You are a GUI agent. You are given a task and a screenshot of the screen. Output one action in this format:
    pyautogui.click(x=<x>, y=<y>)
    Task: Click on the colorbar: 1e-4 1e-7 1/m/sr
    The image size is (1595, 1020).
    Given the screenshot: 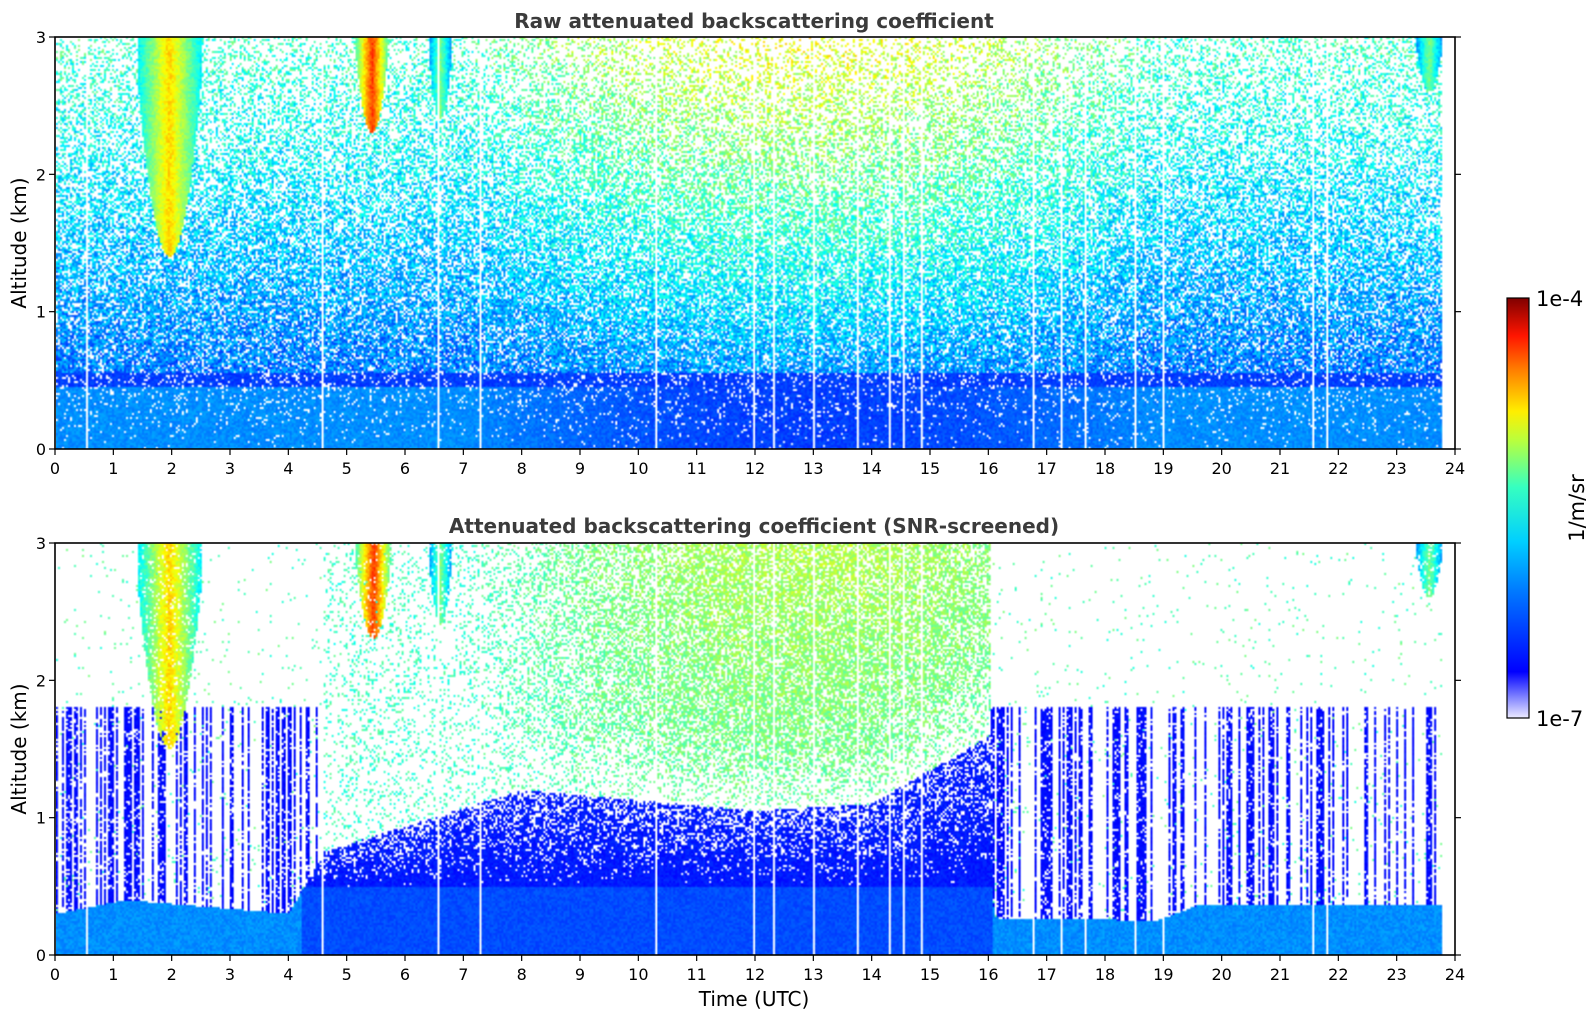 What is the action you would take?
    pyautogui.click(x=1547, y=509)
    